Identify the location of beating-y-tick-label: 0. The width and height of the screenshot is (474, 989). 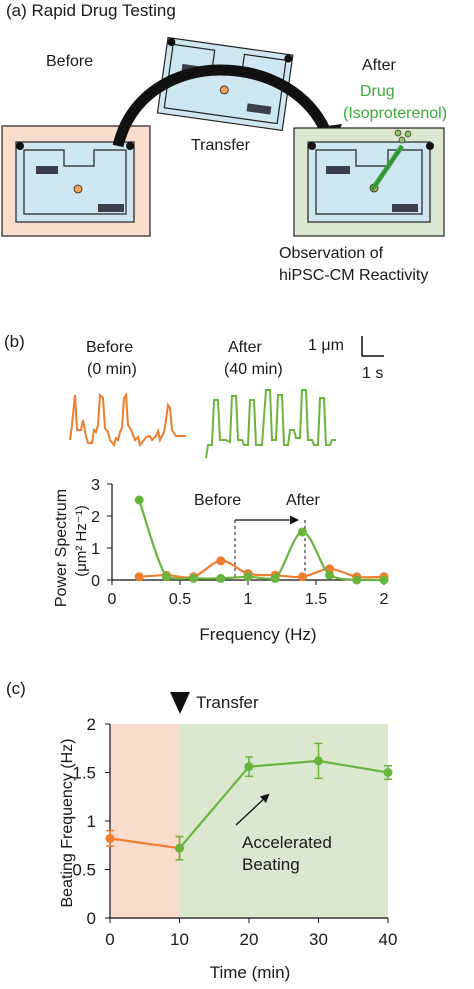
(91, 918).